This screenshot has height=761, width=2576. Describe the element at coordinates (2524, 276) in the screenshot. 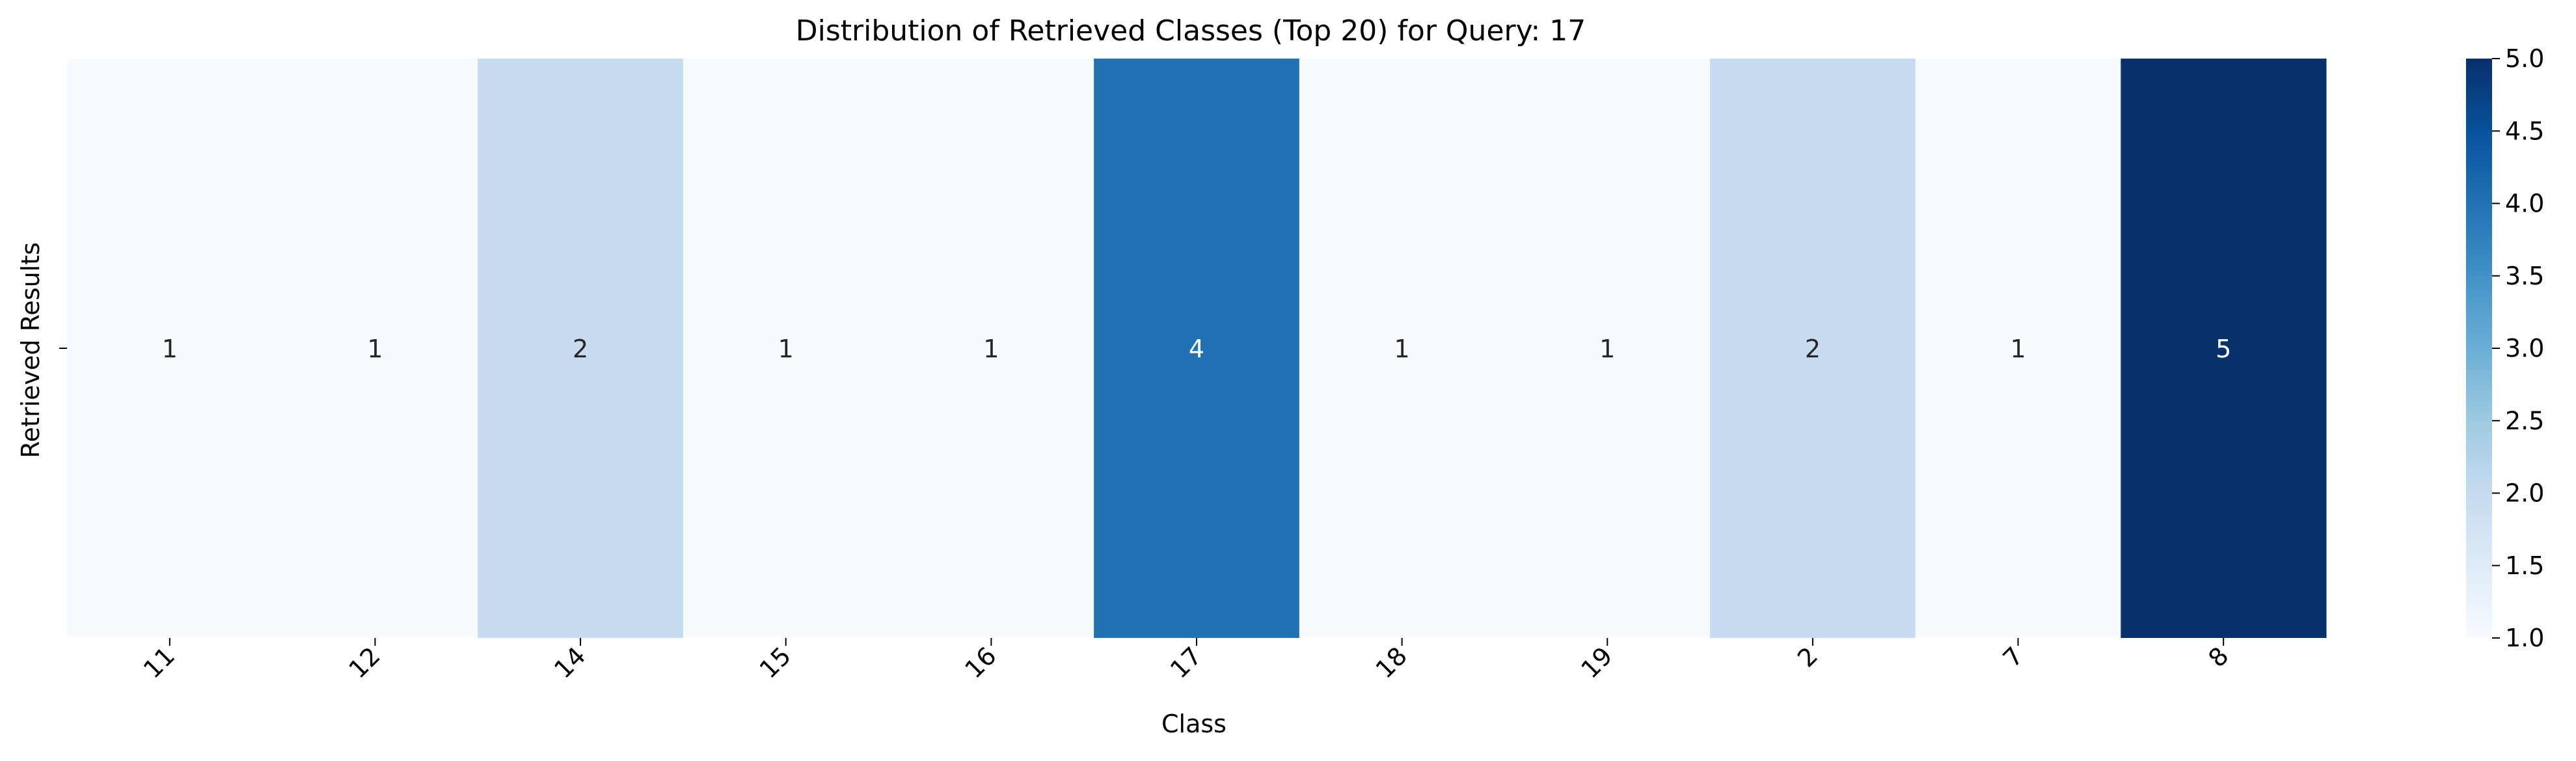

I see `colorbar-tick-label: 3.5` at that location.